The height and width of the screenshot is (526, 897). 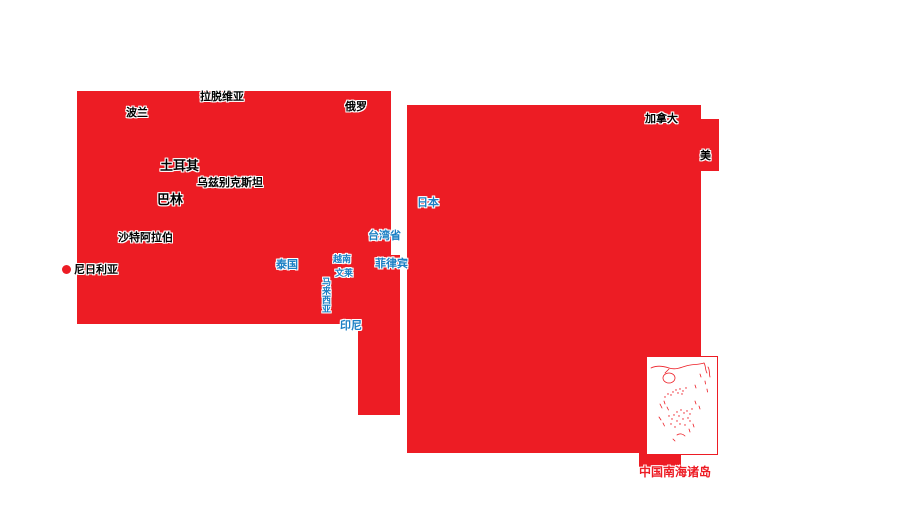 I want to click on land-usa-east-notch, so click(x=710, y=145).